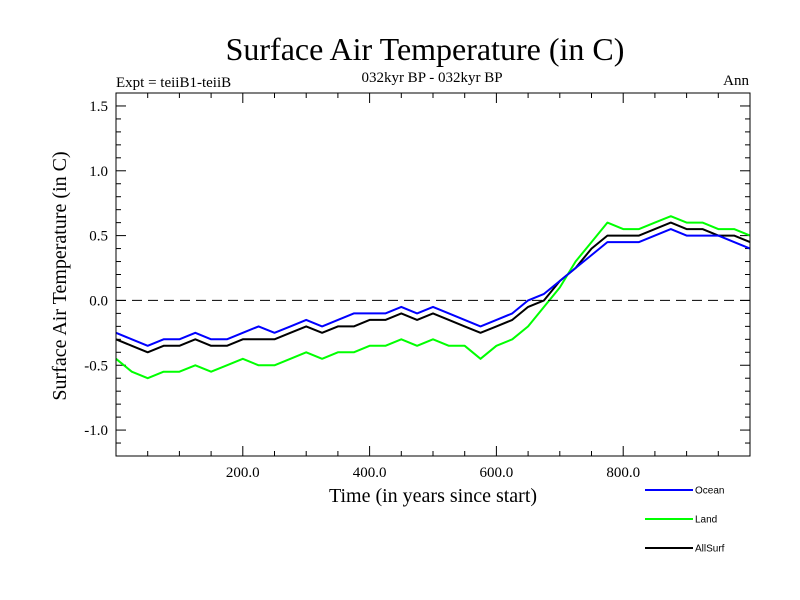  What do you see at coordinates (60, 275) in the screenshot?
I see `y-axis-label: Surface Air Temperature (in C)` at bounding box center [60, 275].